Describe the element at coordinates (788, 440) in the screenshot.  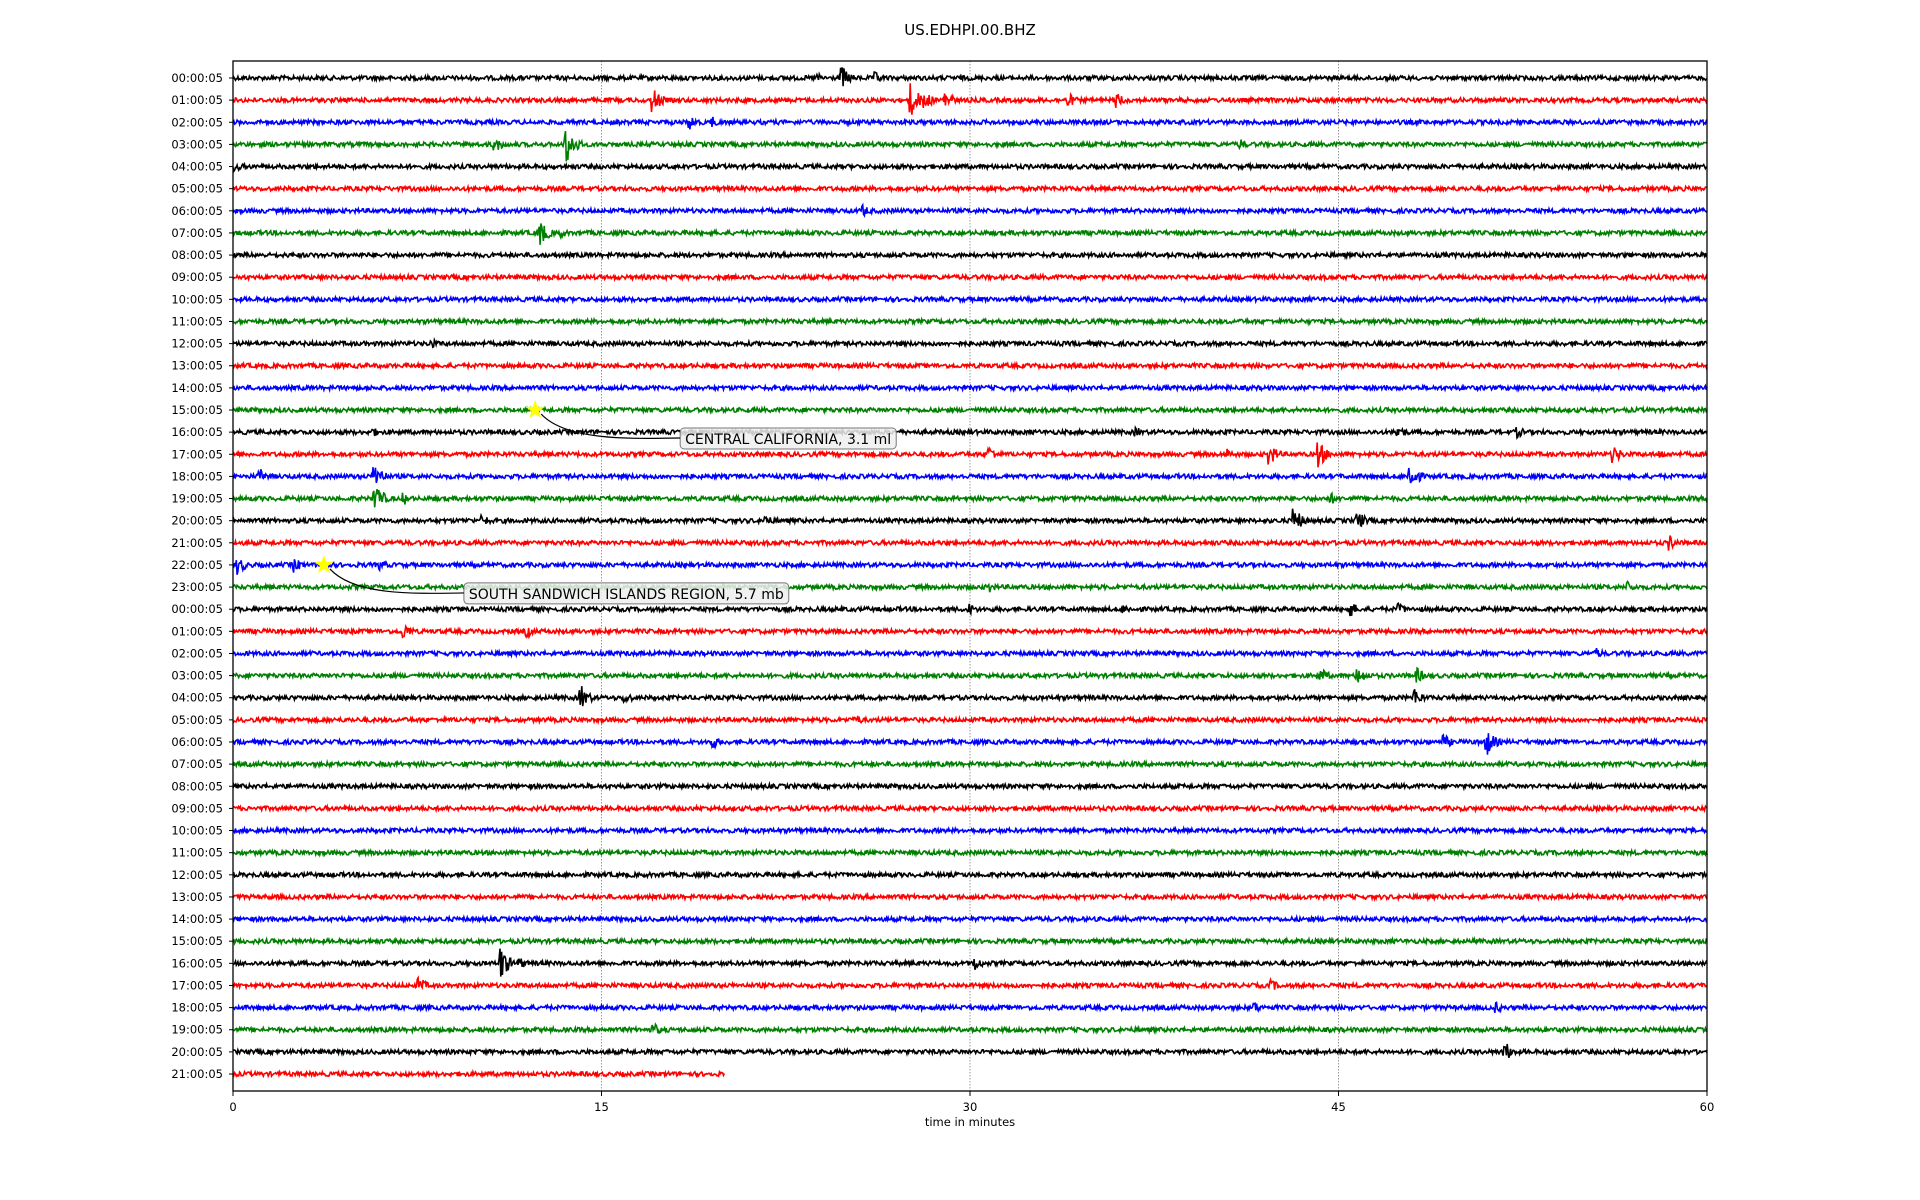
I see `event-label: CENTRAL CALIFORNIA, 3.1 ml` at that location.